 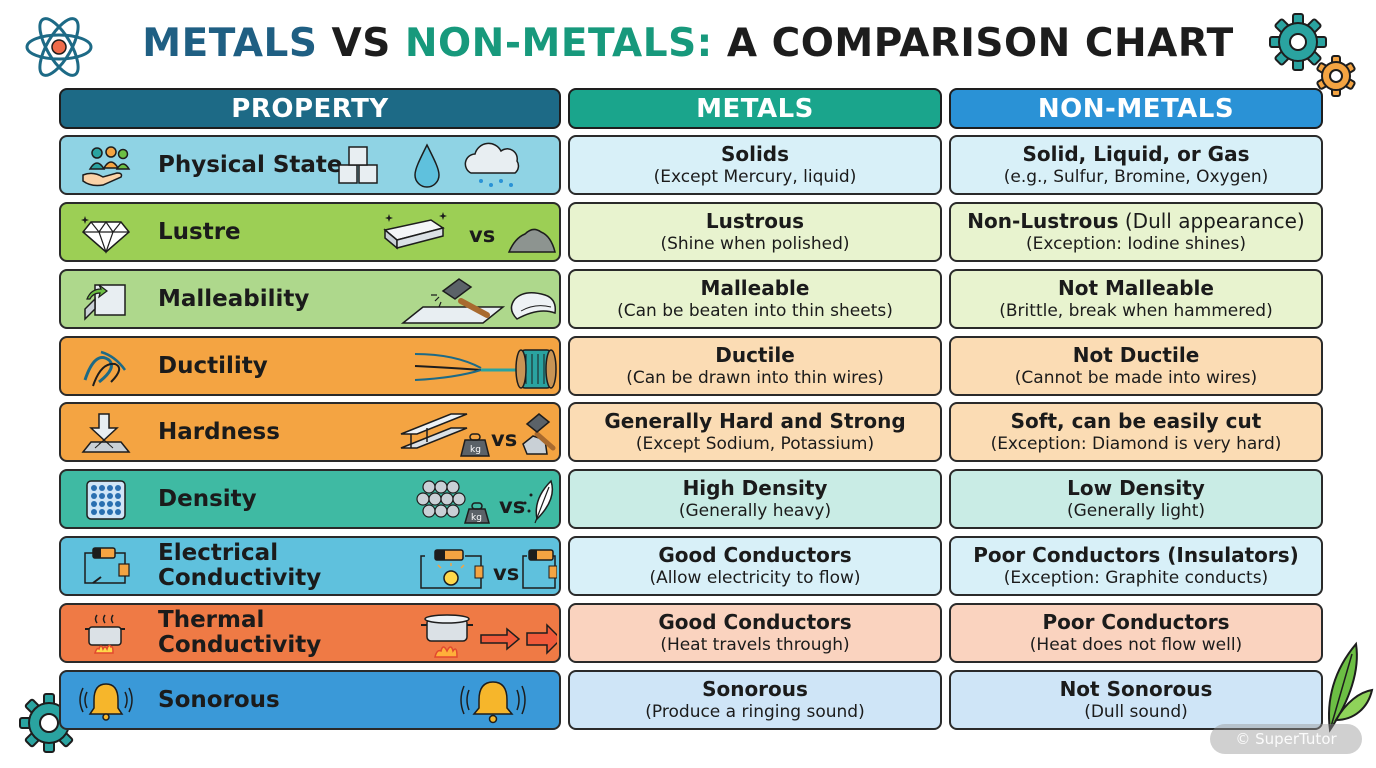 I want to click on nonmetals-sub: (Brittle, break when hammered), so click(x=1136, y=311).